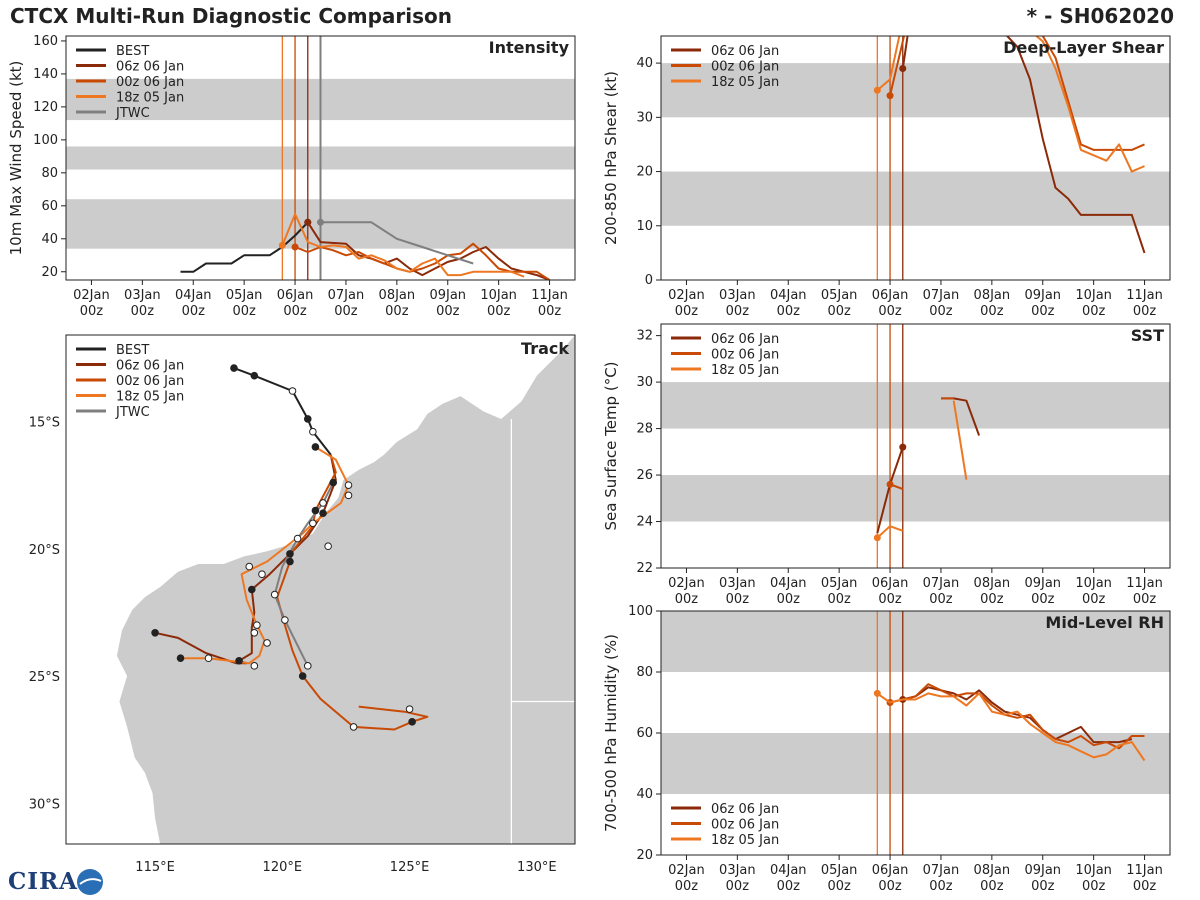 The image size is (1200, 900). What do you see at coordinates (45, 41) in the screenshot?
I see `intensity-ytick-label: 160` at bounding box center [45, 41].